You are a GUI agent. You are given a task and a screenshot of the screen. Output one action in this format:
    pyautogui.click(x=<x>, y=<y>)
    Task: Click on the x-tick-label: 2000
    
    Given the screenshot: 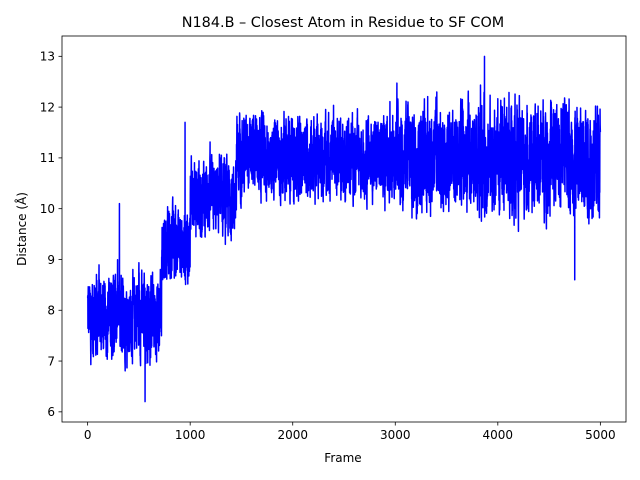 What is the action you would take?
    pyautogui.click(x=292, y=435)
    